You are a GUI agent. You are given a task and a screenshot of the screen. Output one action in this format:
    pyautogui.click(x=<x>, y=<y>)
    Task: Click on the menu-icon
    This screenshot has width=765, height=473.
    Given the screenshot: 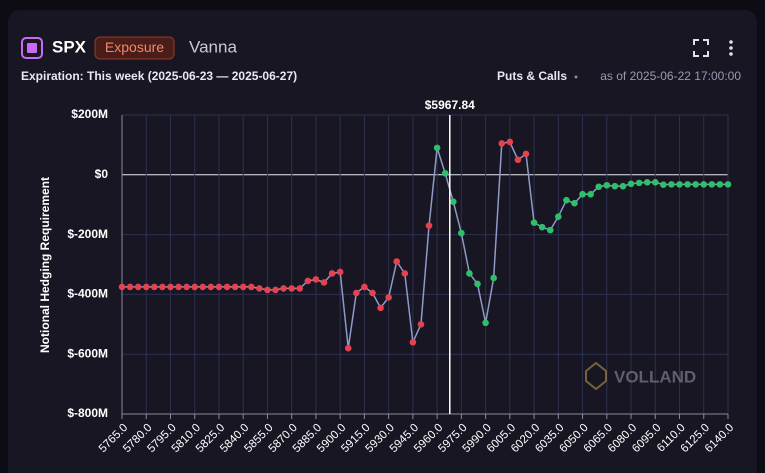 What is the action you would take?
    pyautogui.click(x=731, y=48)
    